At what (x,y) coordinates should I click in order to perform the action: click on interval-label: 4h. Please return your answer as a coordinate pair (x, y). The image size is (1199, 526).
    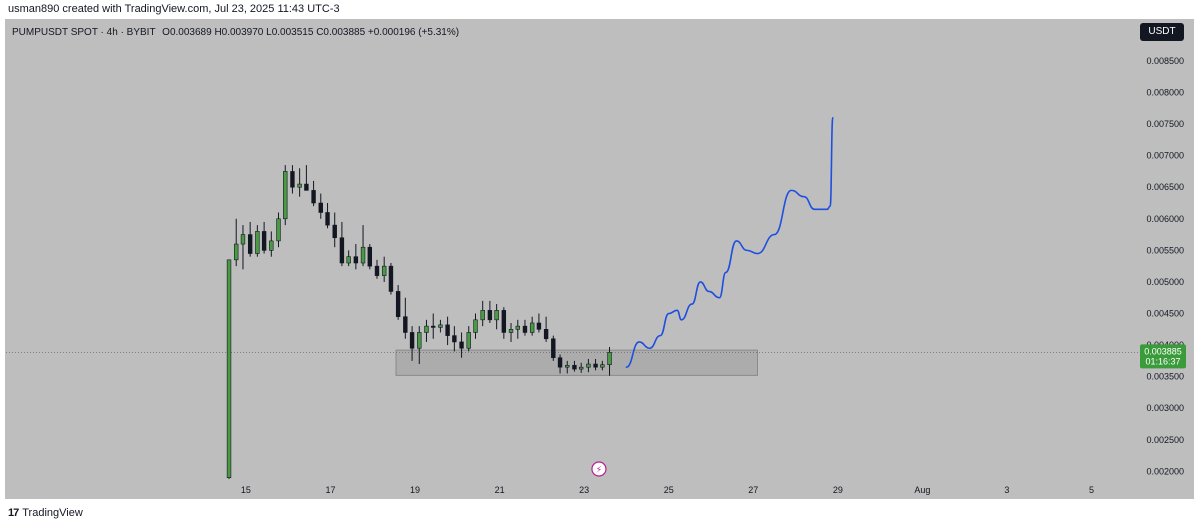
    Looking at the image, I should click on (112, 32).